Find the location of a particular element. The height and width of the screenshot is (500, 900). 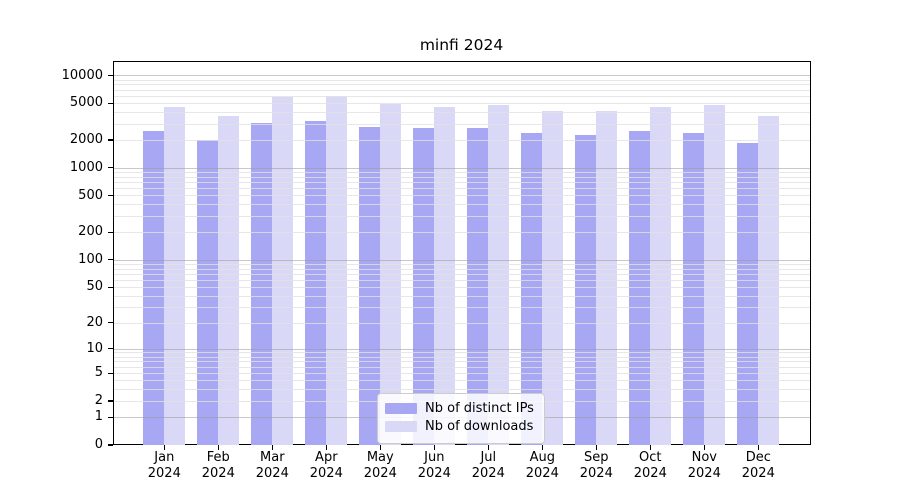

x-tick-label: Jul 2024 is located at coordinates (488, 465).